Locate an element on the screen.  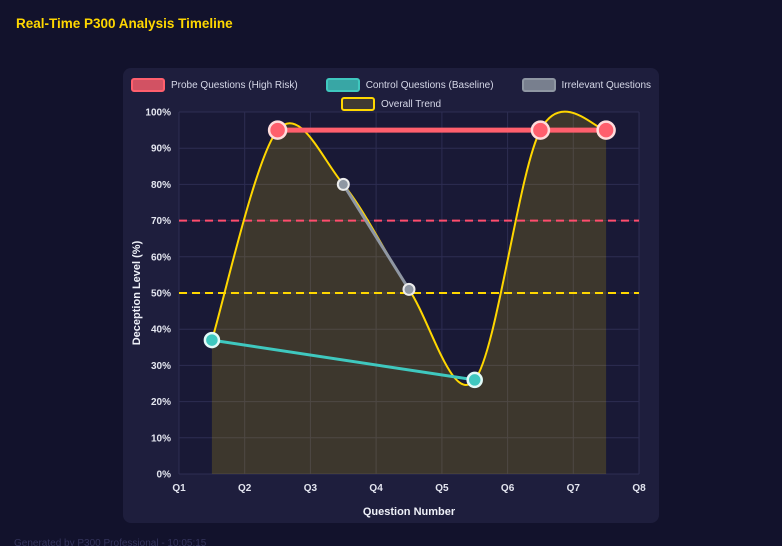
svg-text: Q5 is located at coordinates (442, 488).